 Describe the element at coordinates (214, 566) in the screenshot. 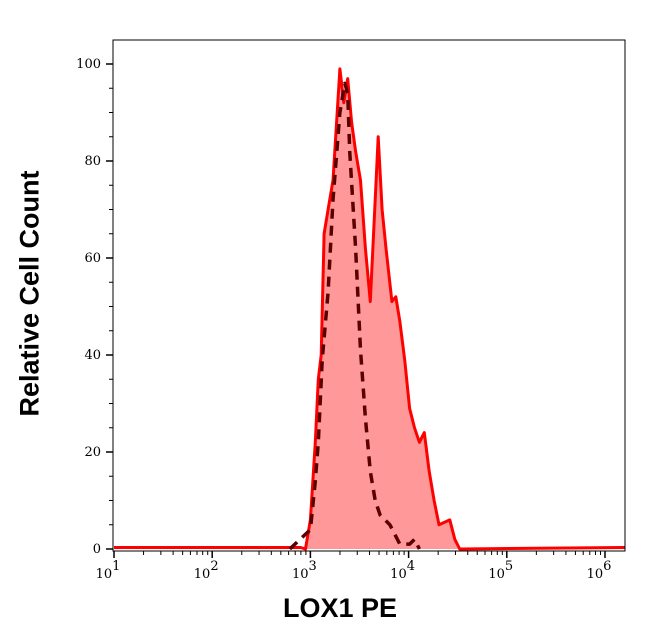

I see `x-tick-exponent: 2` at that location.